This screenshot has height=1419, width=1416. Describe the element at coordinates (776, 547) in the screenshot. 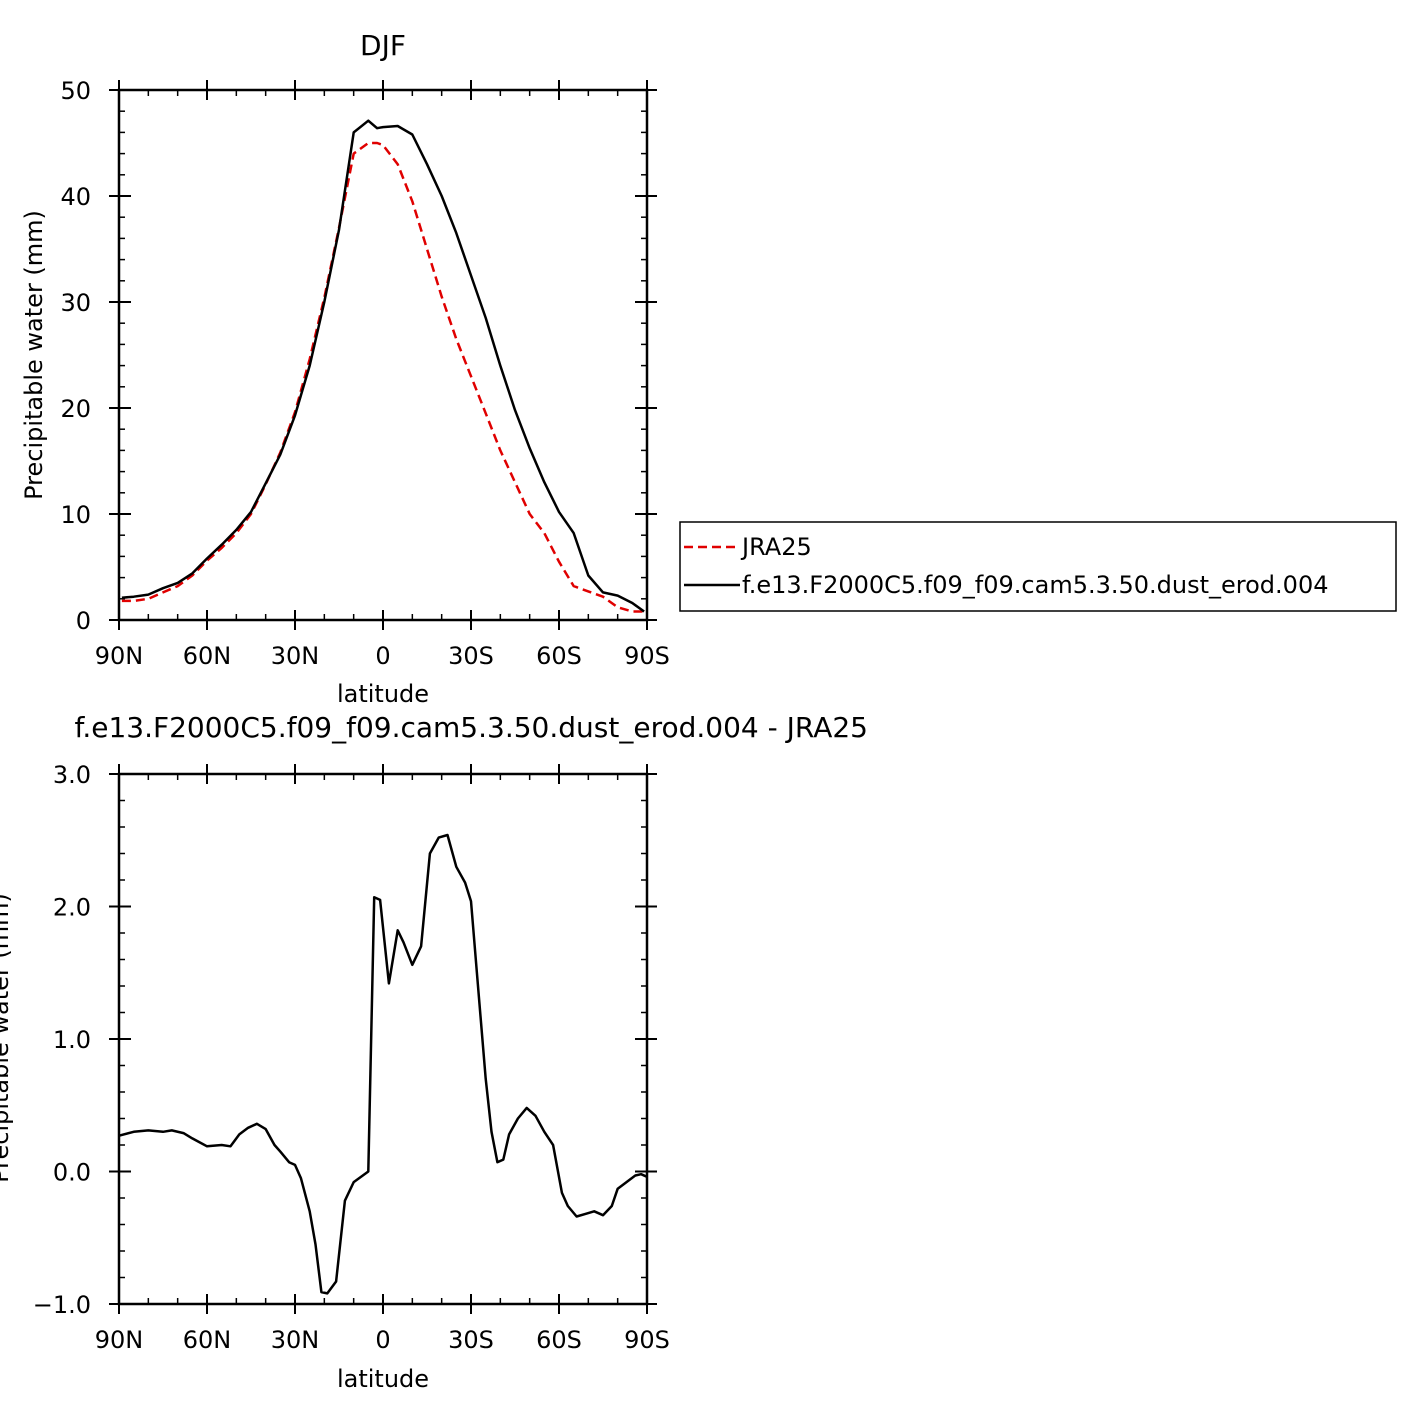

I see `legend-label-jra25: JRA25` at that location.